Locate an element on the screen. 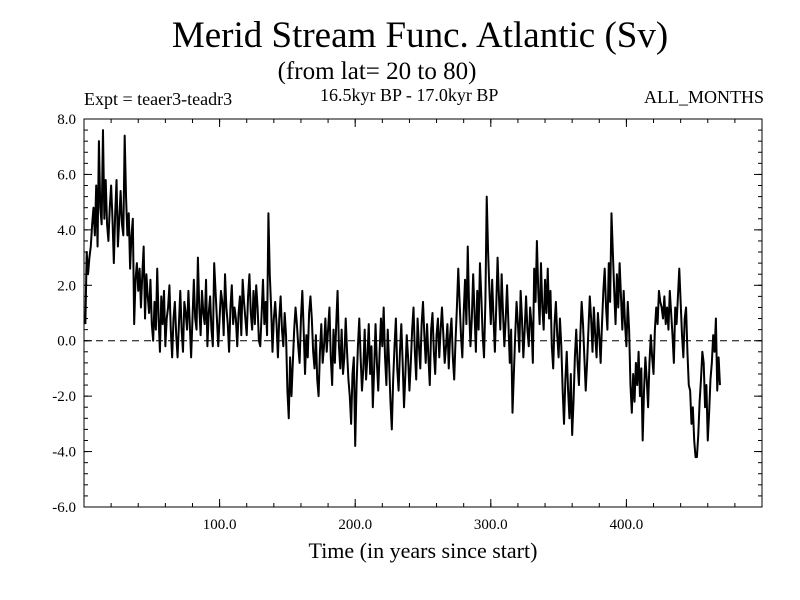 Image resolution: width=800 pixels, height=600 pixels. y-tick-label: 4.0 is located at coordinates (66, 231).